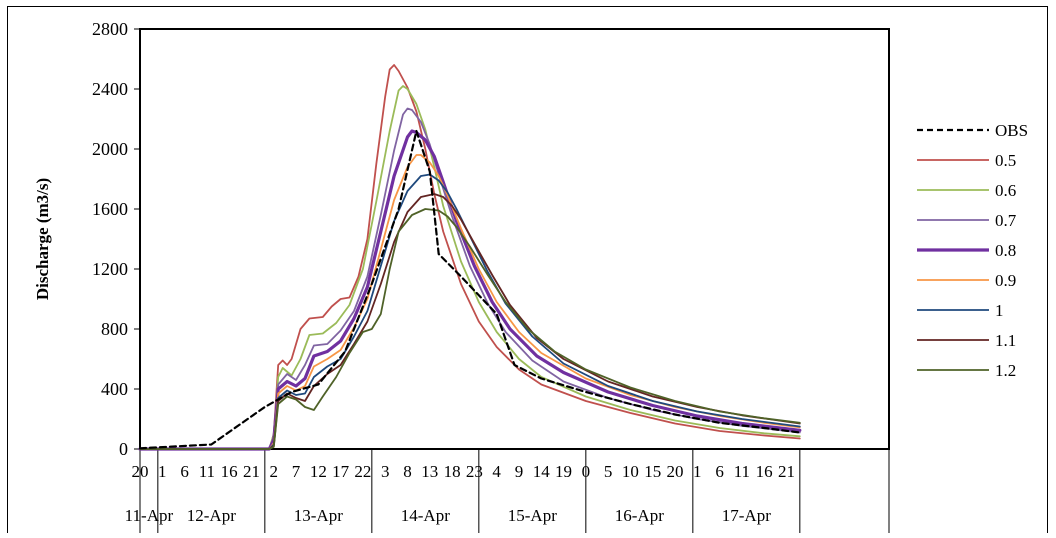 This screenshot has width=1056, height=538. Describe the element at coordinates (563, 471) in the screenshot. I see `x-hour-tick-label: 19` at that location.